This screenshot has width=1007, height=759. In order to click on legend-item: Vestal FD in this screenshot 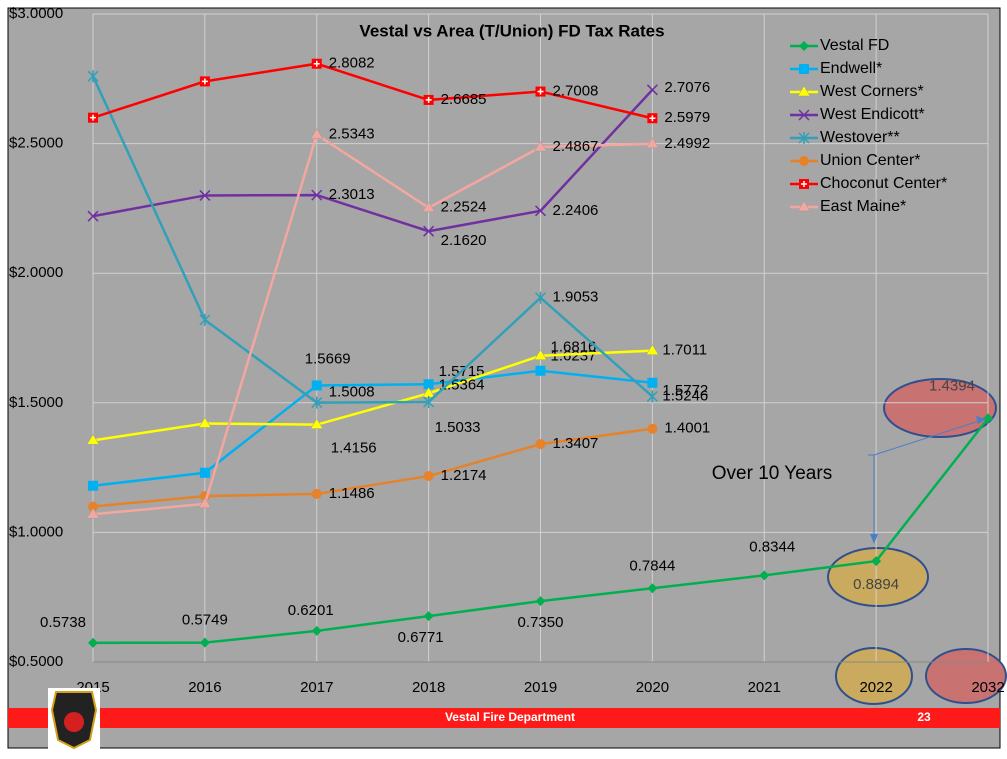, I will do `click(839, 45)`.